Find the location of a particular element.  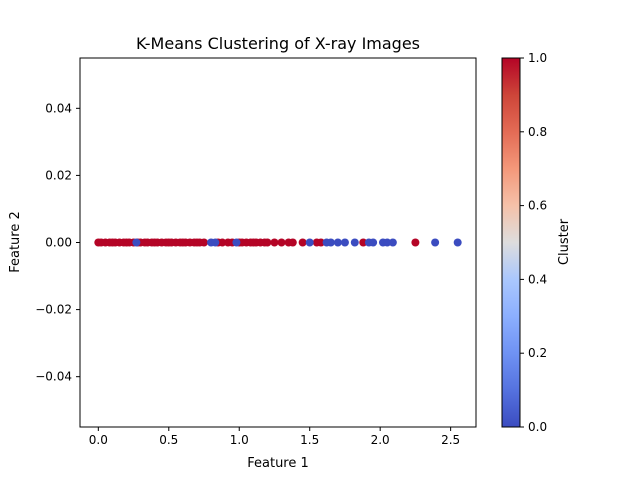

y-axis-ticks: −0.04 −0.02 0.00 0.02 0.04 is located at coordinates (57, 242).